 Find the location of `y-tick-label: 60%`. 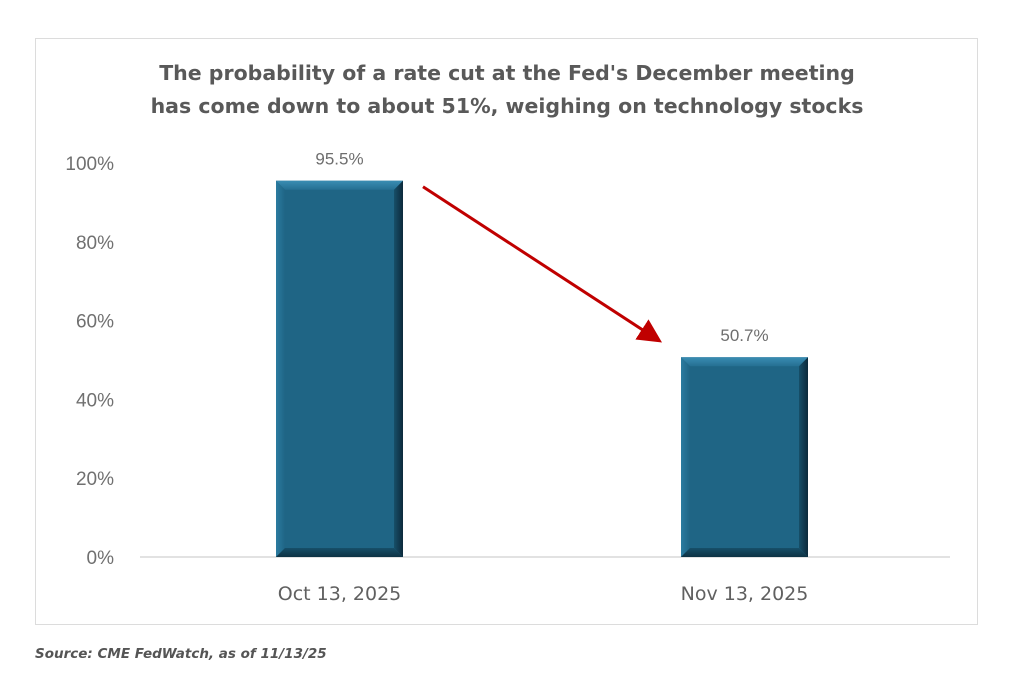

y-tick-label: 60% is located at coordinates (95, 322).